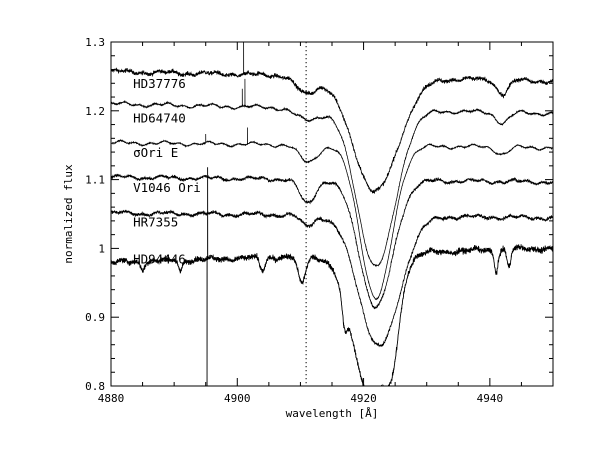 This screenshot has width=598, height=467. I want to click on series-label-2: HD64740, so click(159, 117).